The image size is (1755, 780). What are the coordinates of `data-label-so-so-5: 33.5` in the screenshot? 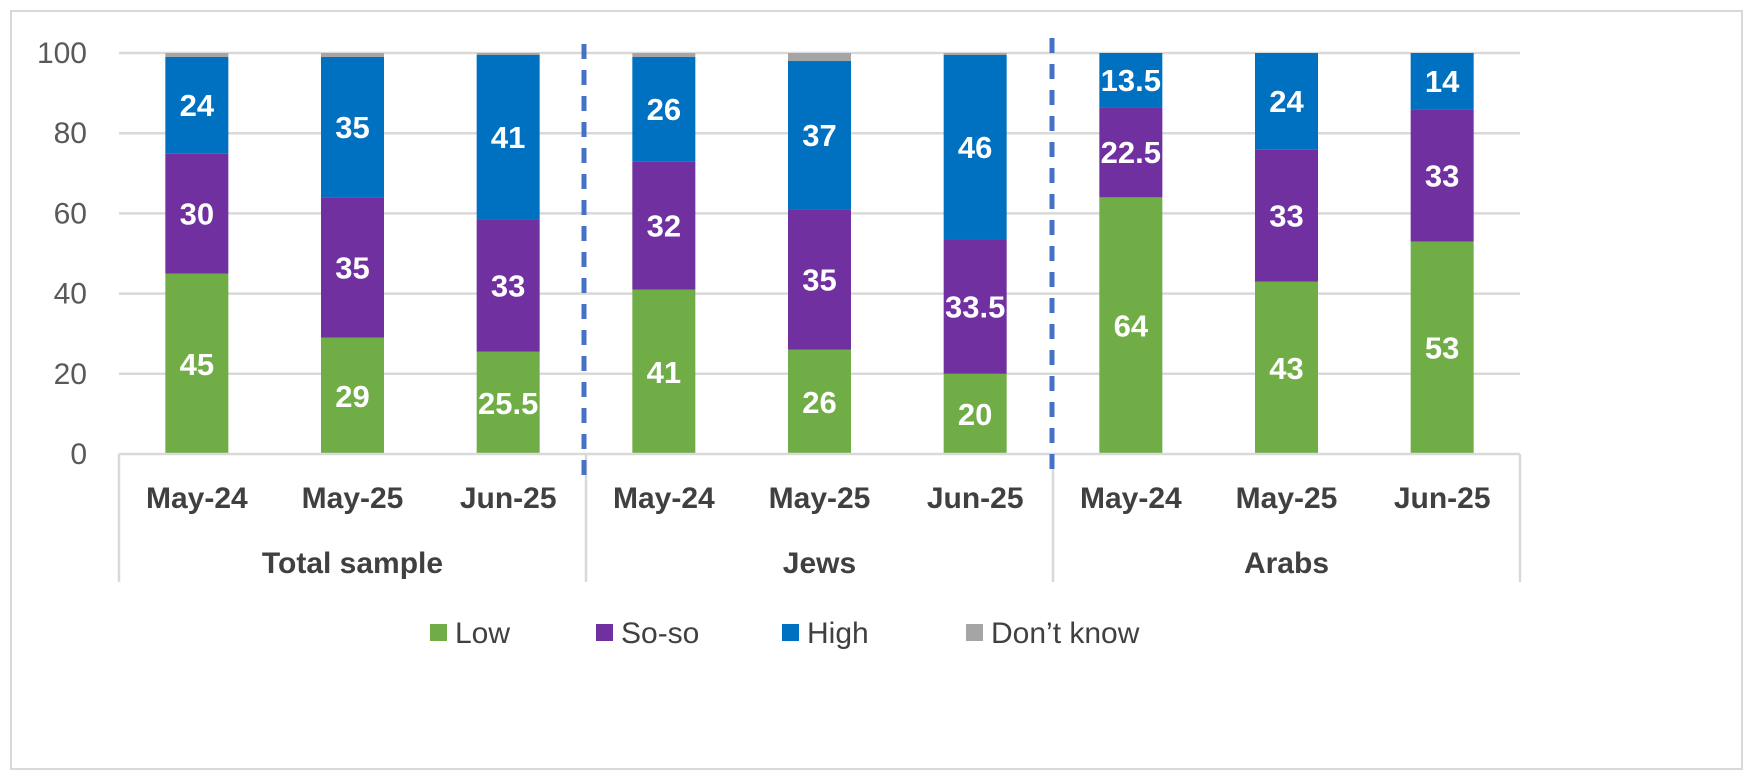 It's located at (975, 307).